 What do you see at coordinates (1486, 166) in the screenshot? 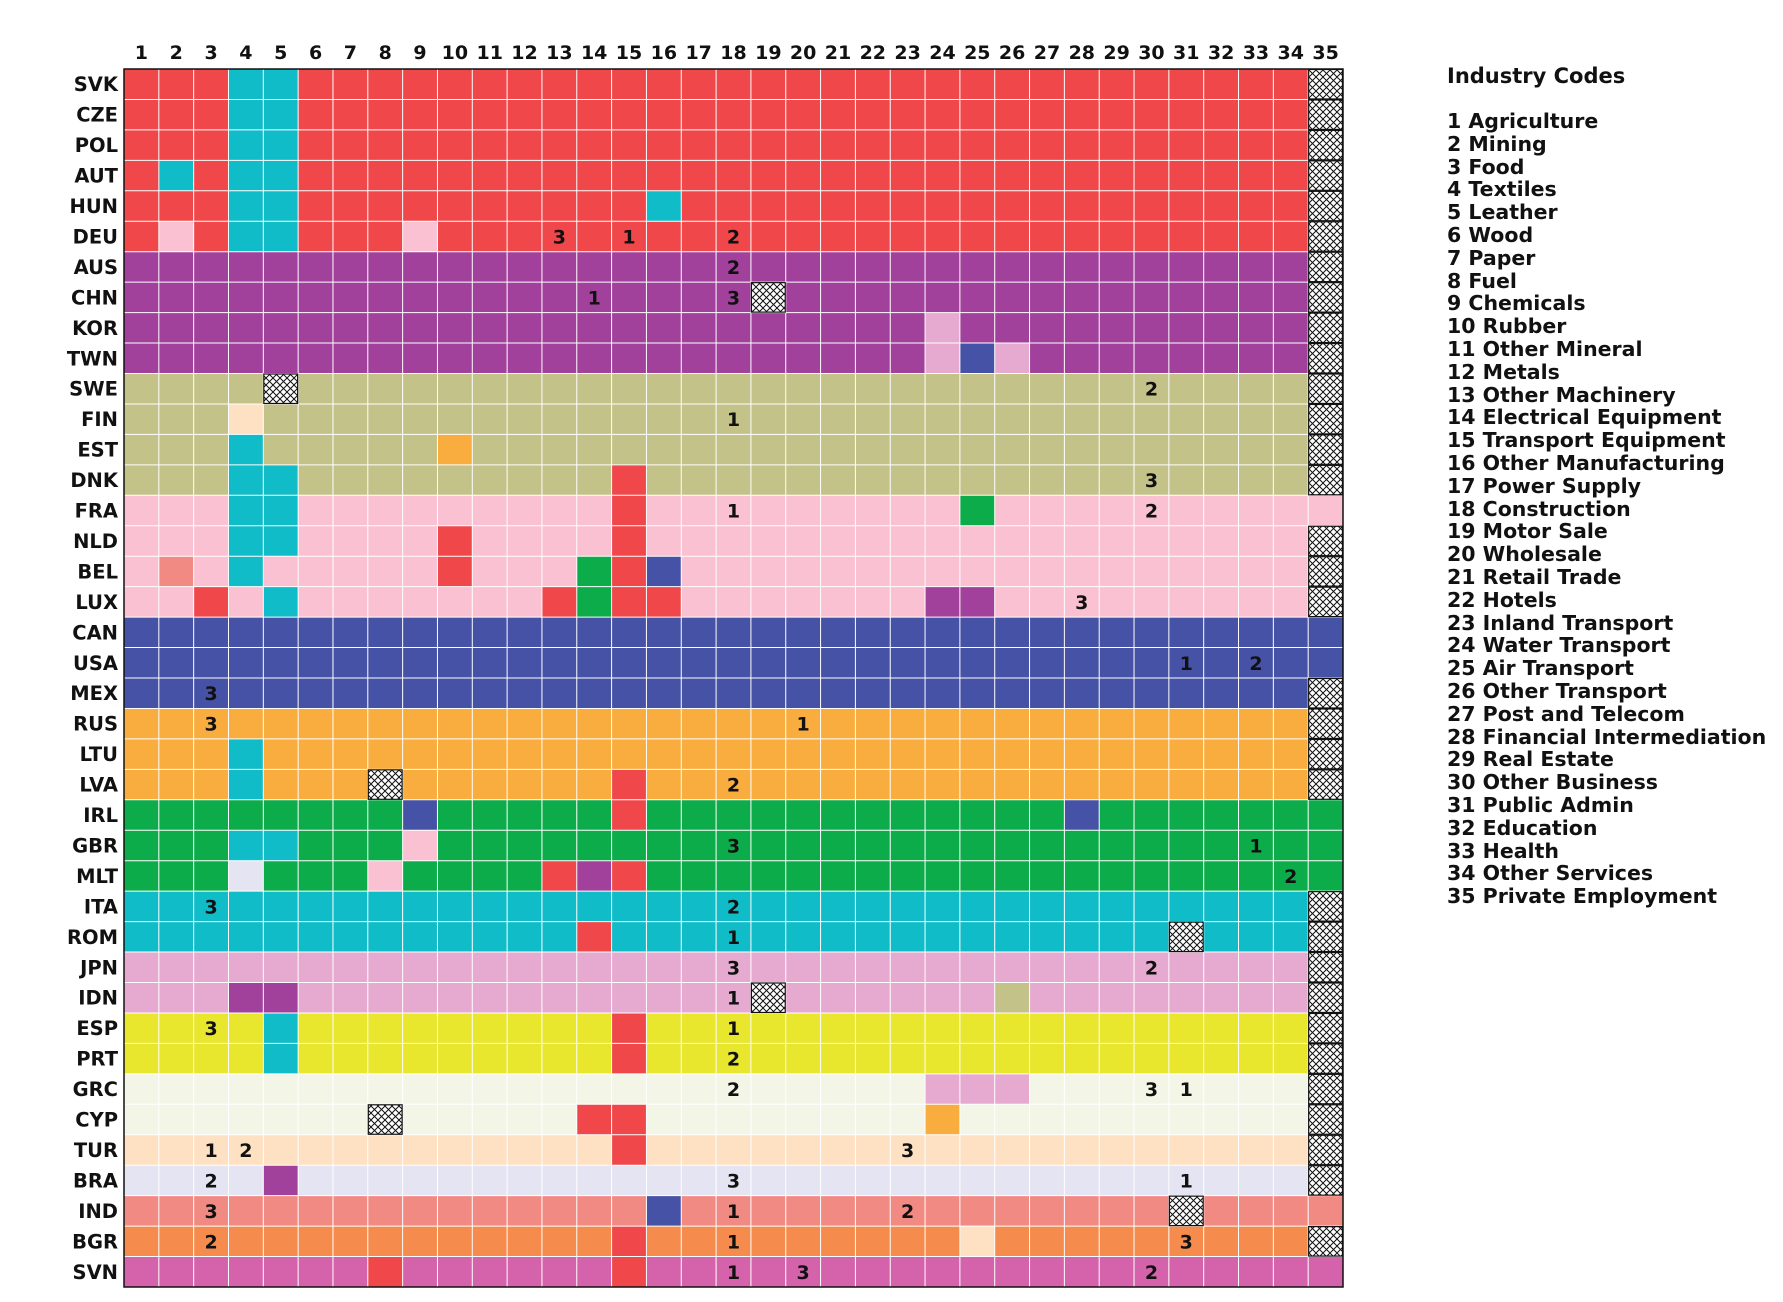
I see `legend-item: 3 Food` at bounding box center [1486, 166].